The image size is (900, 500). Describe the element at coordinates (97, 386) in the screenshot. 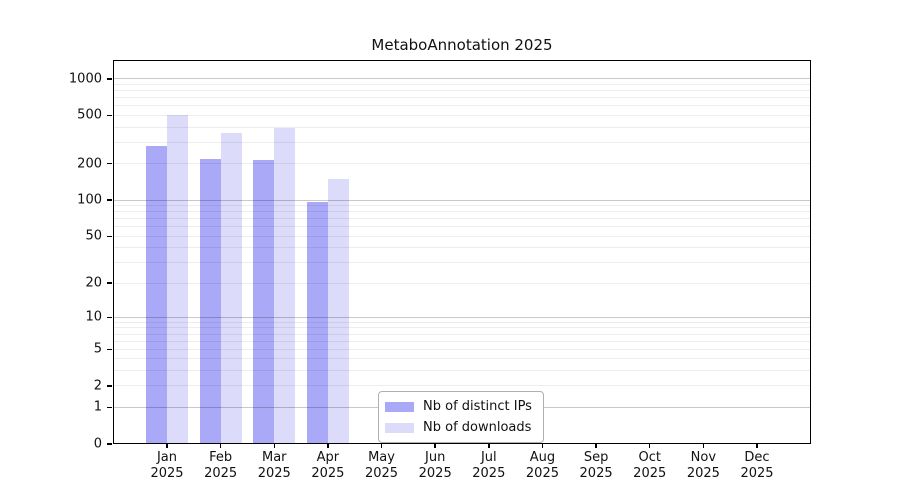

I see `y-tick-label-2: 2` at that location.